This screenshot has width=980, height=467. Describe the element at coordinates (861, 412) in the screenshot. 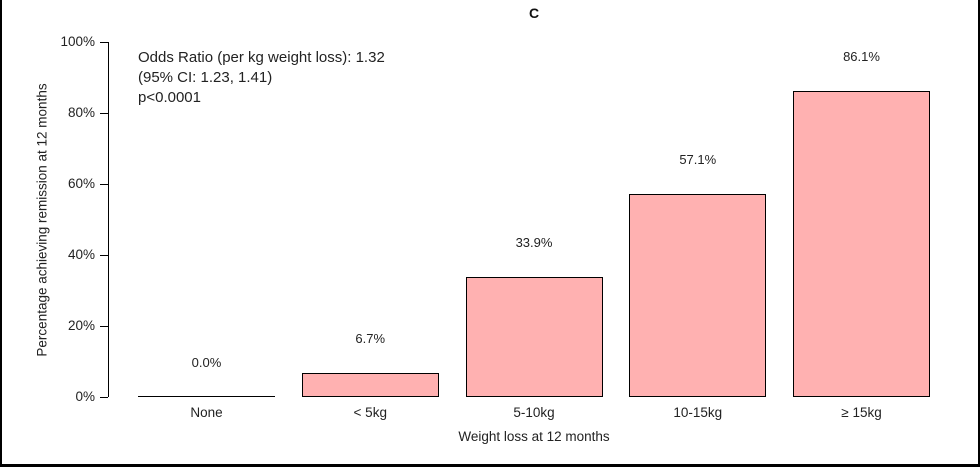

I see `bar-category-label: ≥ 15kg` at that location.